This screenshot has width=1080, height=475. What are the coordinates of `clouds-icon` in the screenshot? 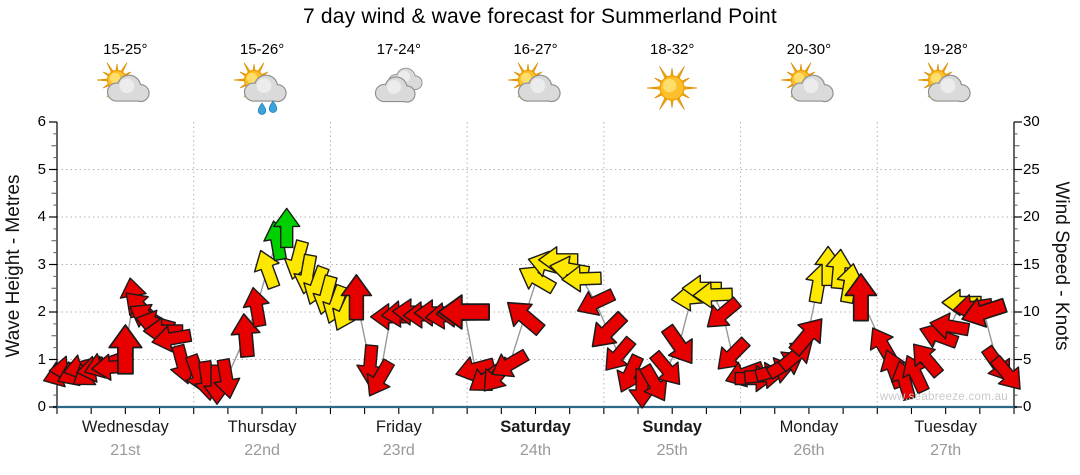 It's located at (398, 85).